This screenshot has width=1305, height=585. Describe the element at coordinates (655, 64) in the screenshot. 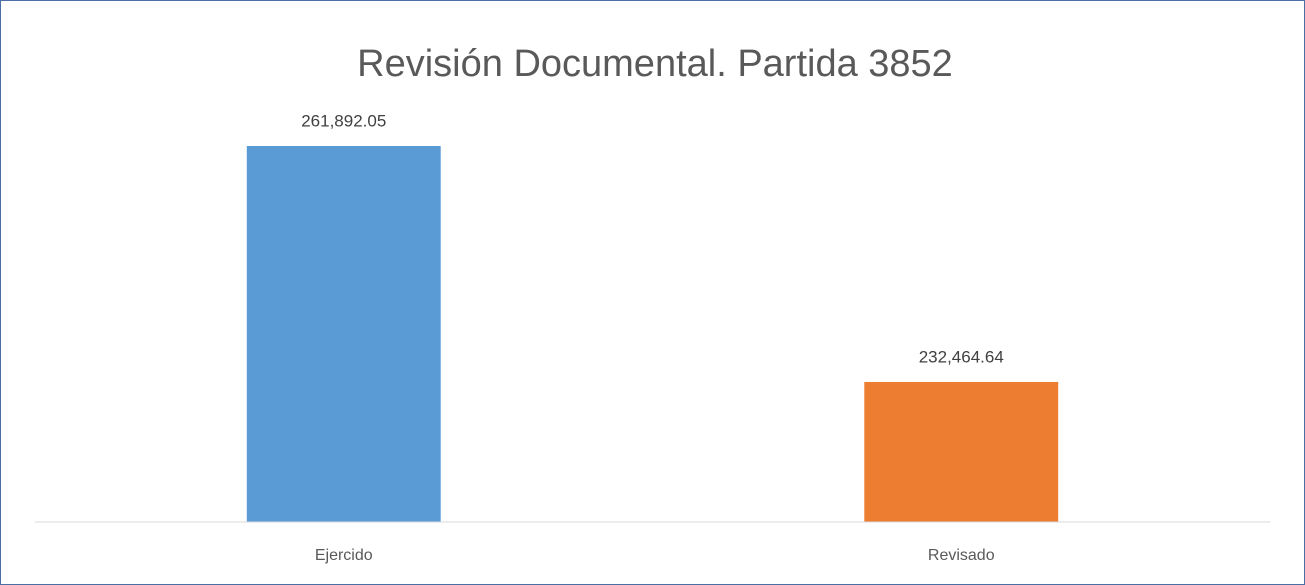

I see `chart-title: Revisión Documental. Partida 3852` at that location.